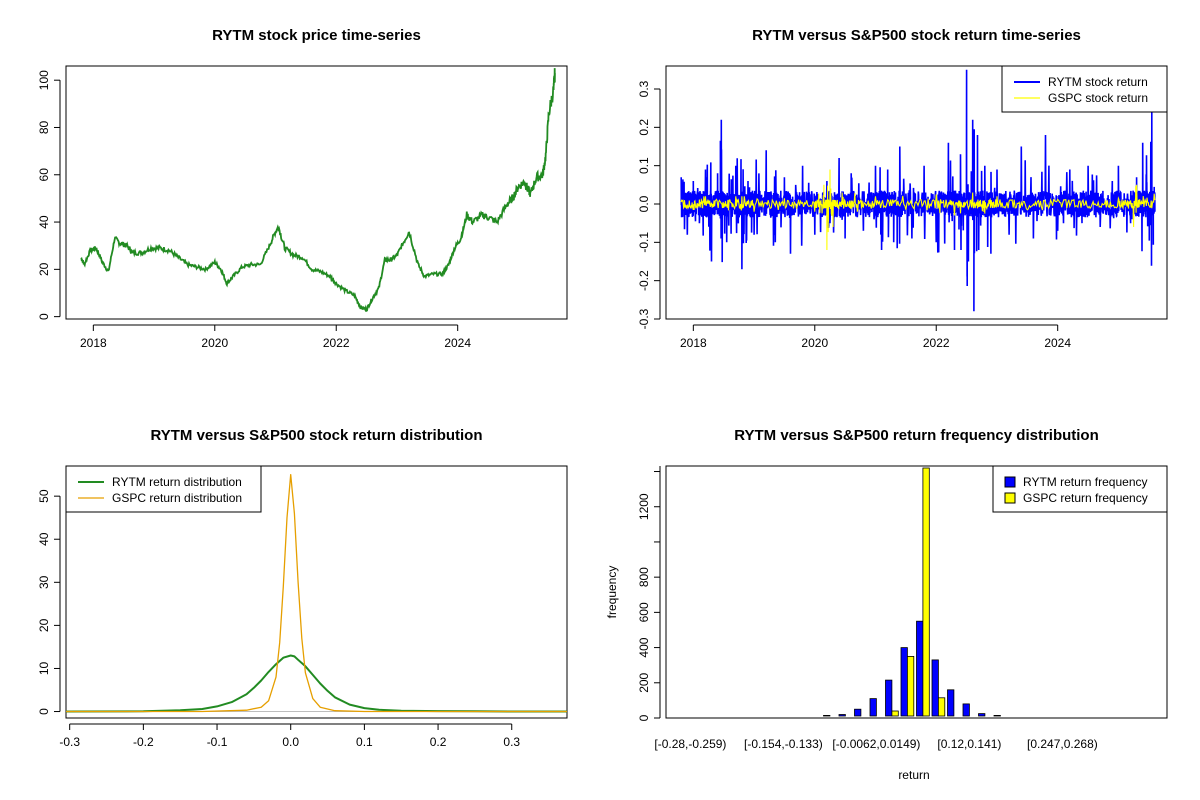  I want to click on y-tick-label: 600, so click(644, 612).